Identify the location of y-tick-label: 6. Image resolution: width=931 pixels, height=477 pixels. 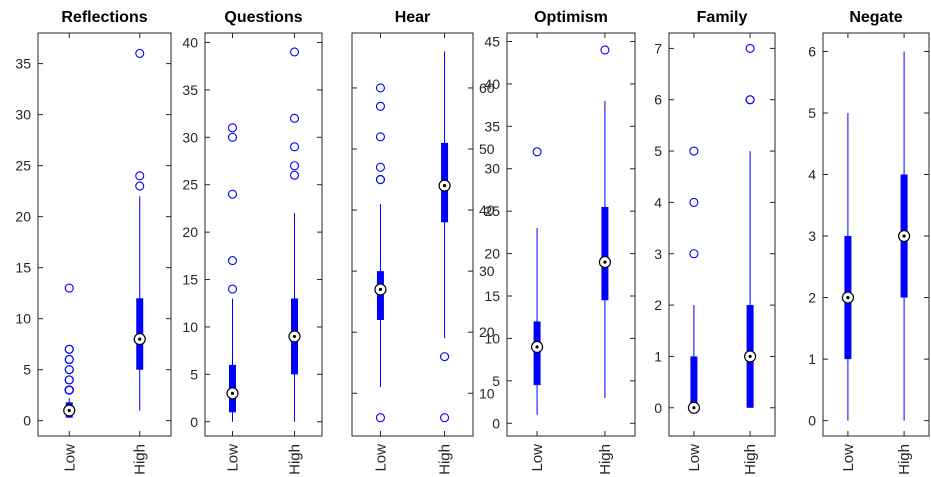
(658, 100).